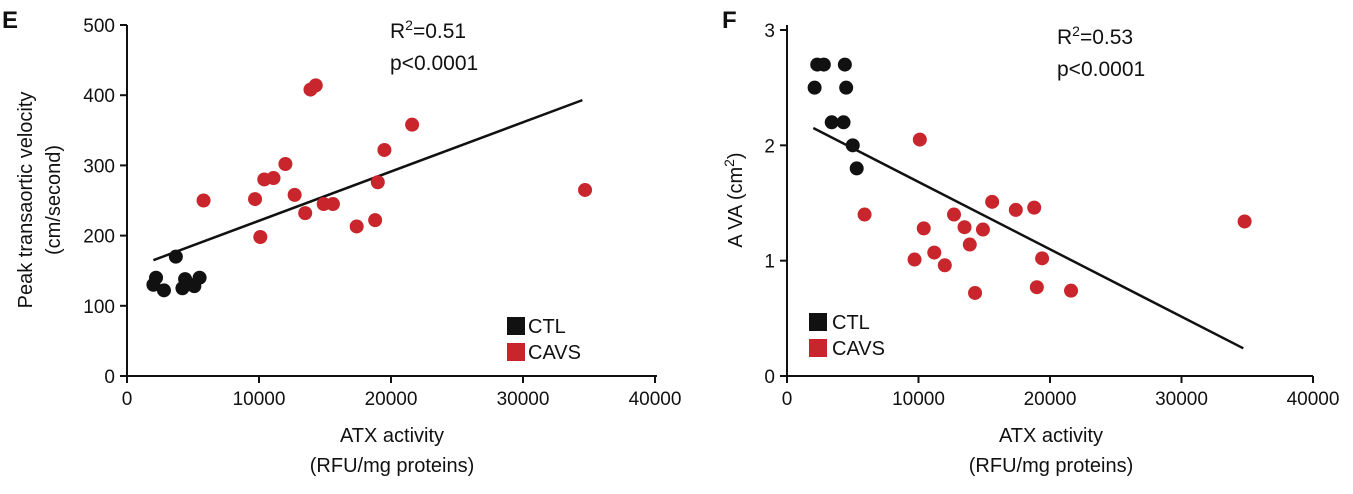 This screenshot has width=1353, height=494. I want to click on y-ticks: 0 1 2 3, so click(775, 204).